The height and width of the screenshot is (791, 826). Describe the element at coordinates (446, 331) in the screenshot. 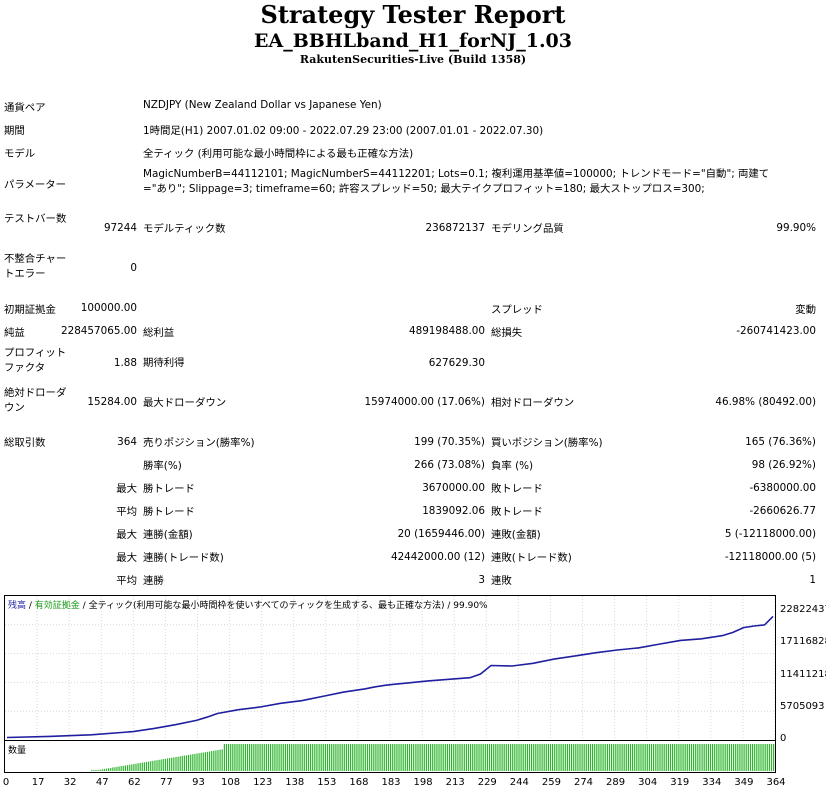

I see `gross-profit-value: 489198488.00` at that location.